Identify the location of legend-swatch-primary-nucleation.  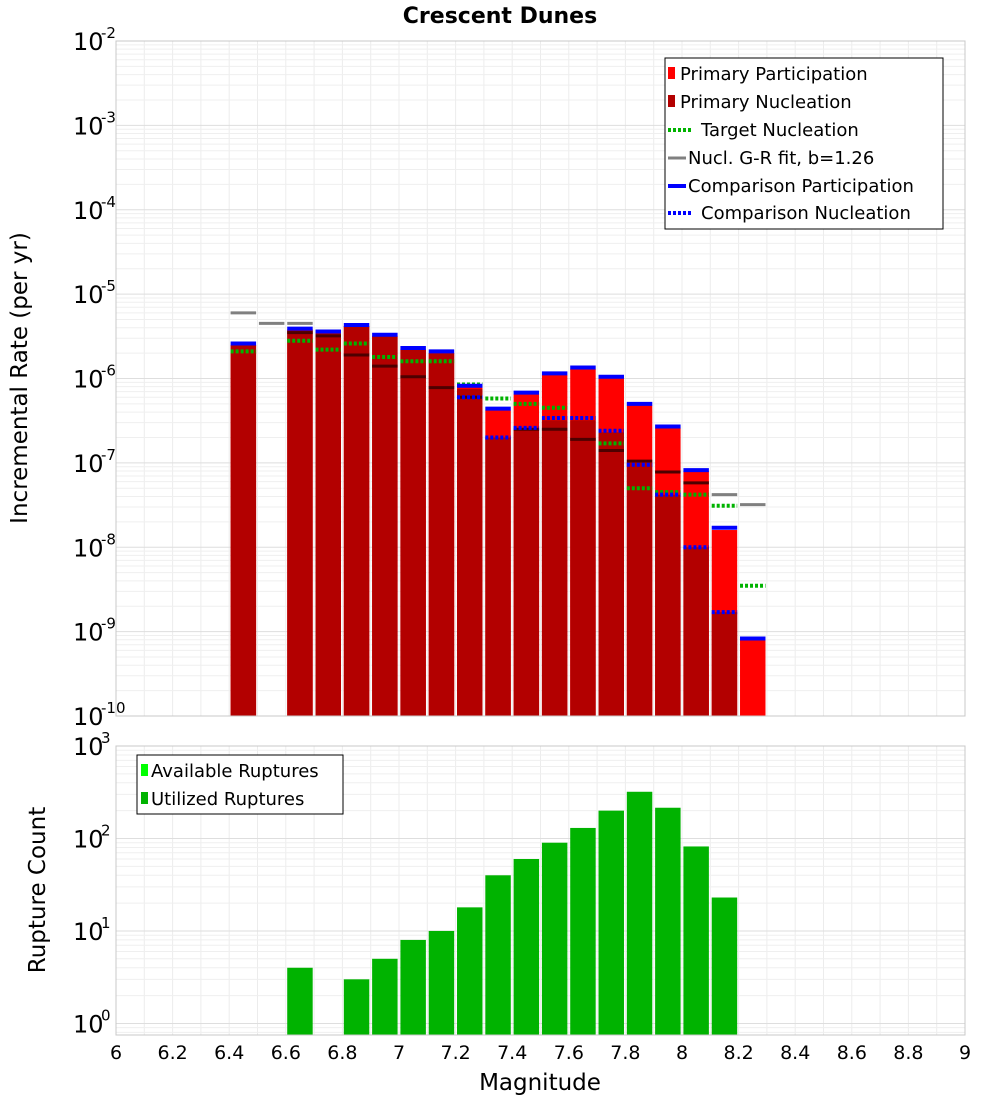
(671, 101).